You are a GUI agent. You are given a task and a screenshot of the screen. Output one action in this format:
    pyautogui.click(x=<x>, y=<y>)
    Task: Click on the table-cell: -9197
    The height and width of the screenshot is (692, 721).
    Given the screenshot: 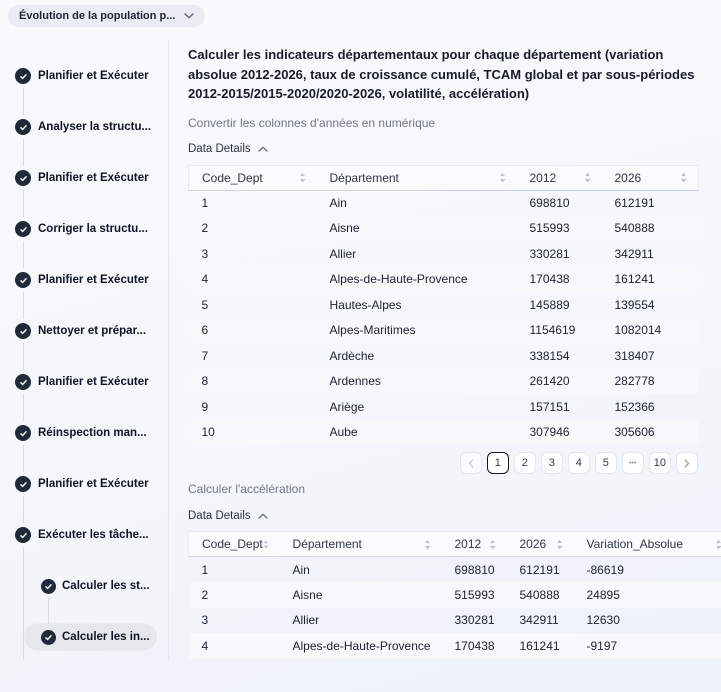 What is the action you would take?
    pyautogui.click(x=602, y=645)
    